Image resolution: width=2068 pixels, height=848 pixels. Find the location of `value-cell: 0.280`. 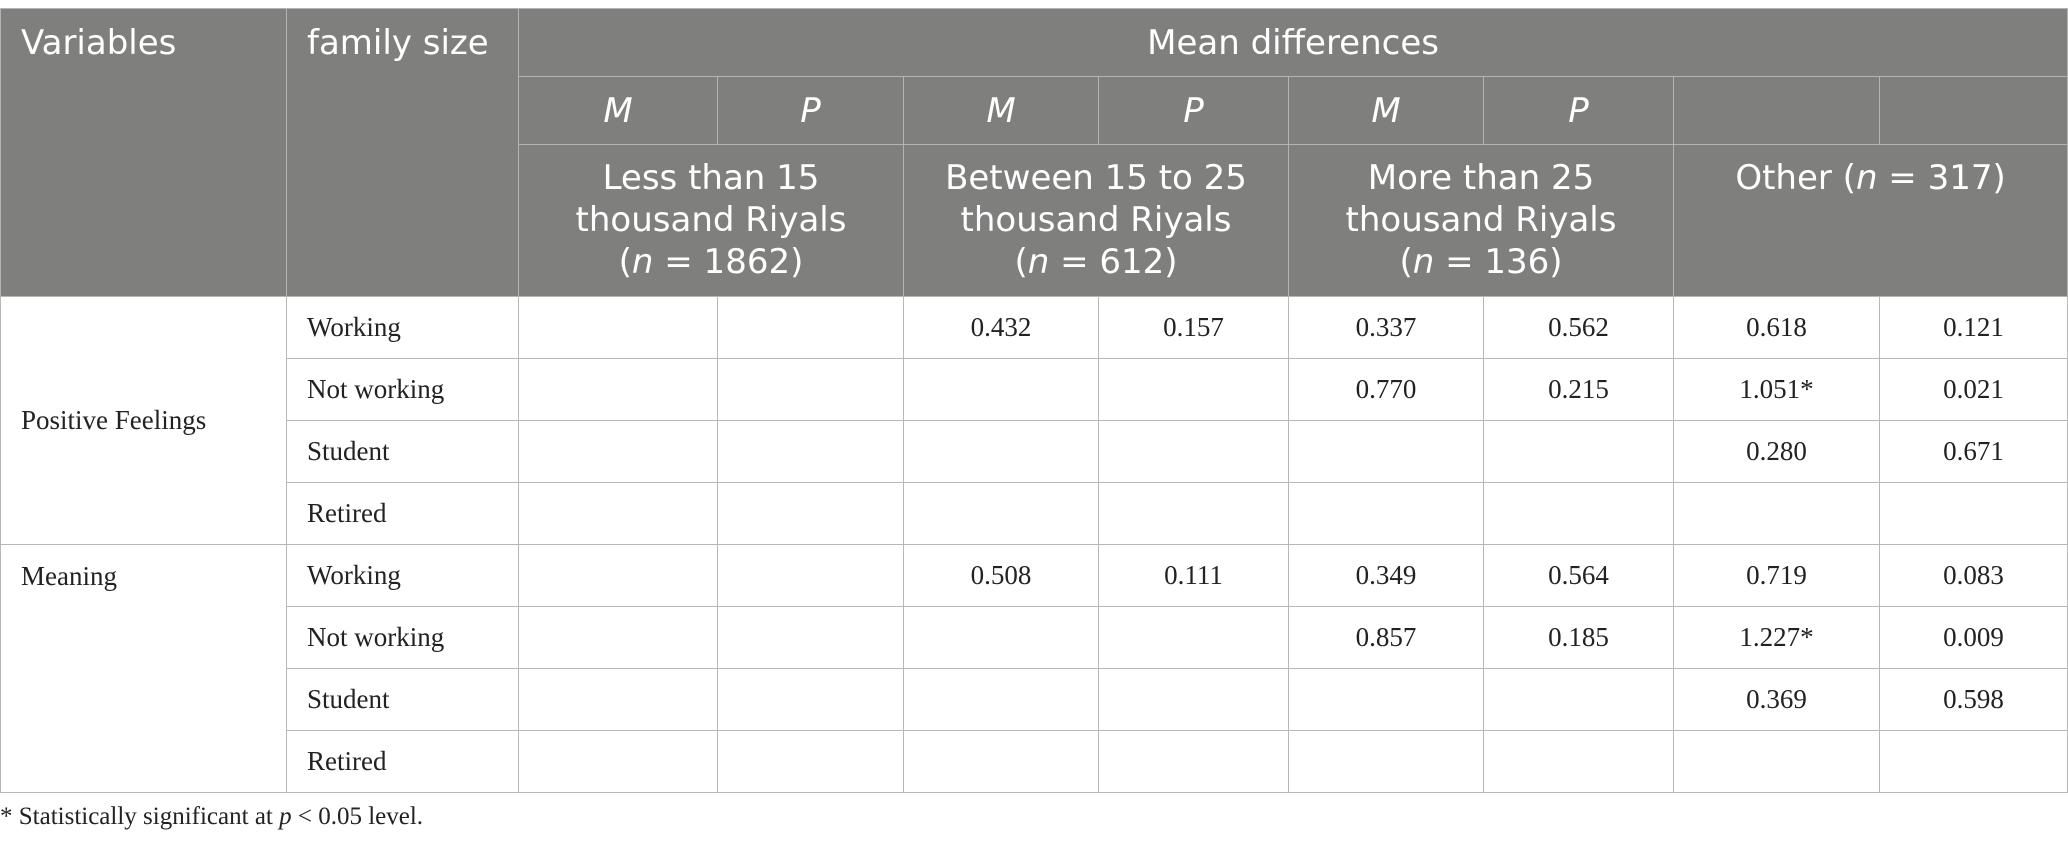

value-cell: 0.280 is located at coordinates (1776, 451).